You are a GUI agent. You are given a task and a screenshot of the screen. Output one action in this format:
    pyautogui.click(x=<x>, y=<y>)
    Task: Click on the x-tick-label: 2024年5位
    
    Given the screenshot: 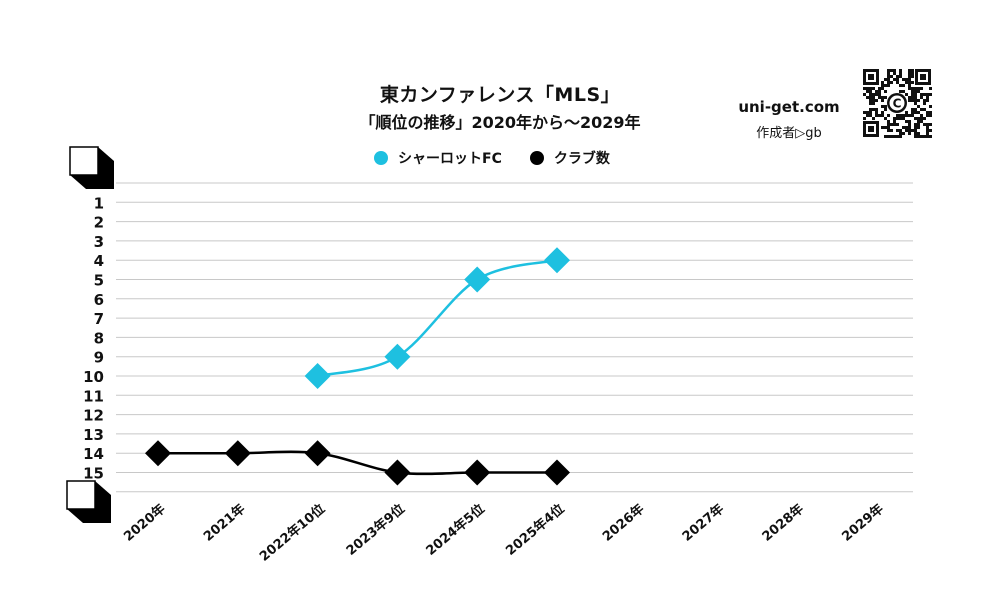 What is the action you would take?
    pyautogui.click(x=455, y=530)
    